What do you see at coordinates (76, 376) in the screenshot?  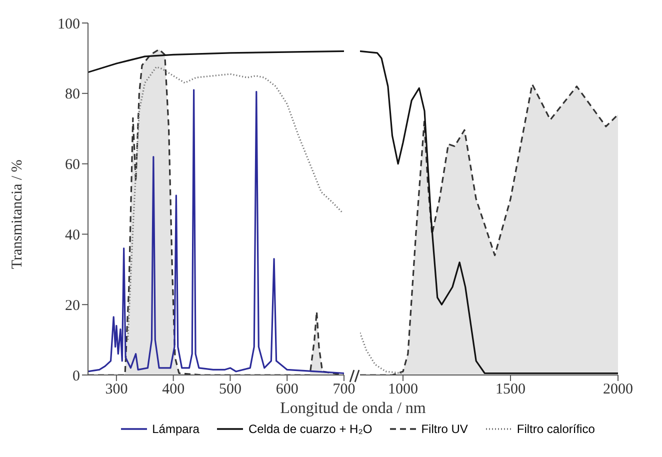 I see `y-tick-label: 0` at bounding box center [76, 376].